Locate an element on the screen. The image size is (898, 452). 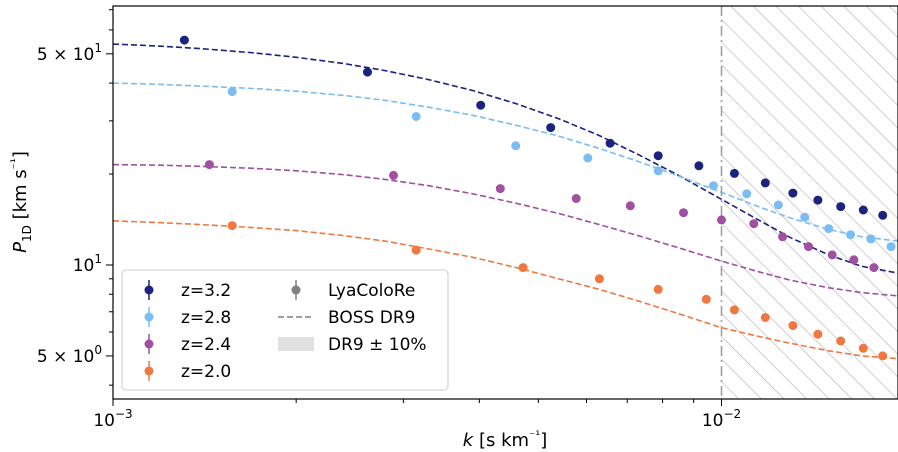
y-axis-ticks: 5 × 100 101 5 × 101 is located at coordinates (75, 197).